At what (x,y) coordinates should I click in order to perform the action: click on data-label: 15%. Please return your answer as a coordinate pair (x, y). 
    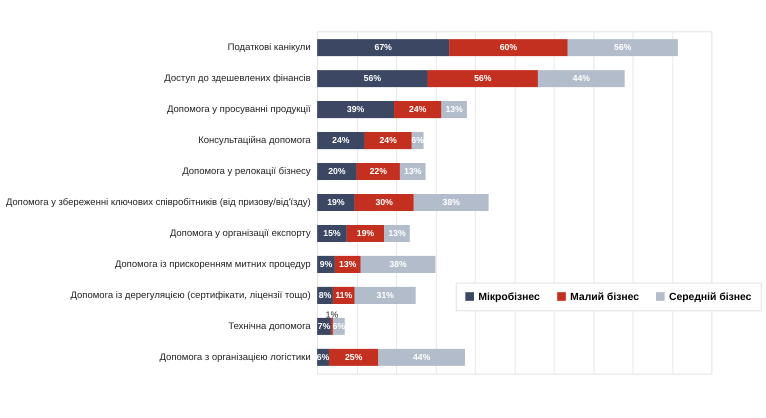
    Looking at the image, I should click on (332, 233).